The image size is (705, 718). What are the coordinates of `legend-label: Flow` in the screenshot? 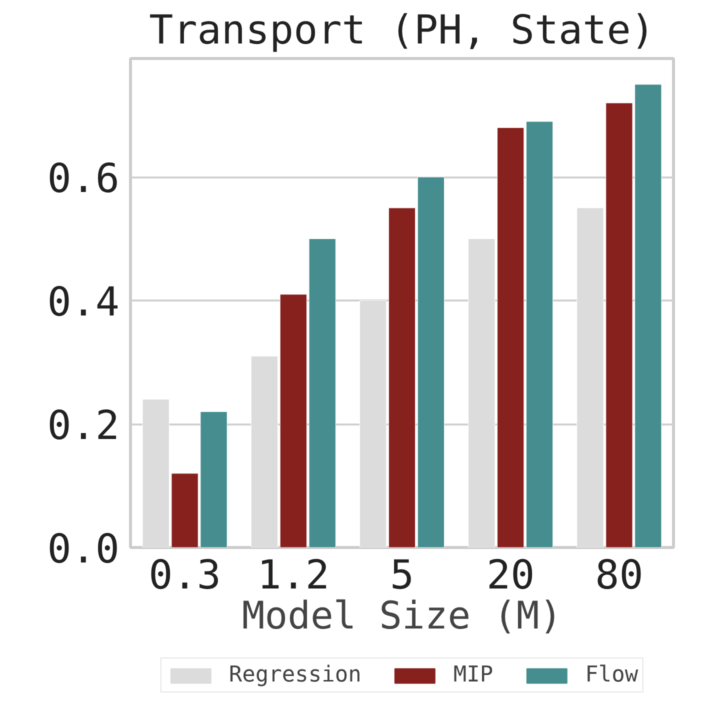 It's located at (611, 675).